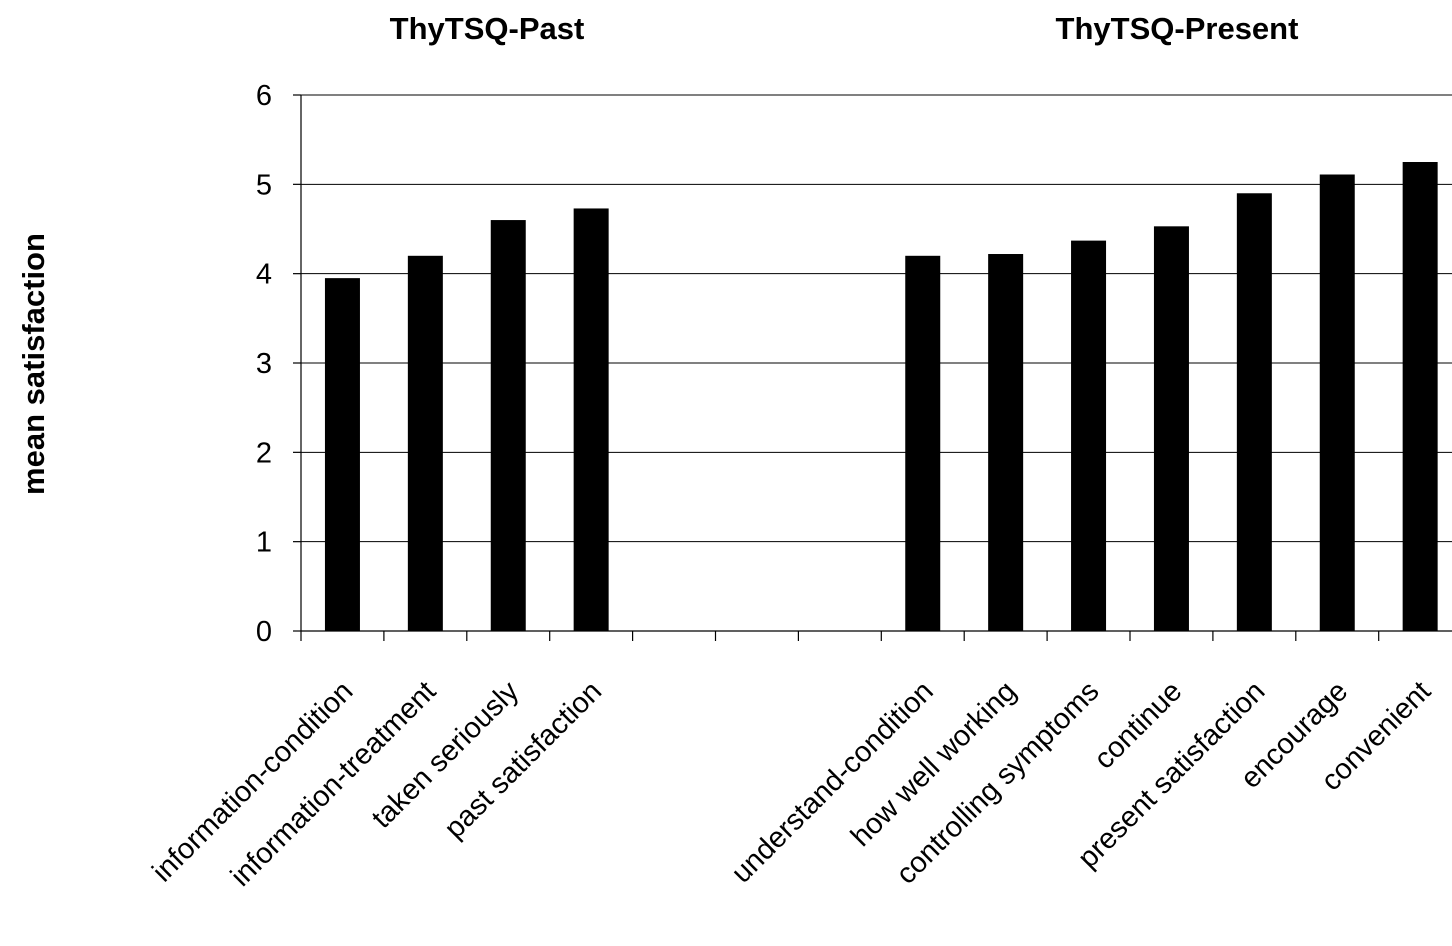 The image size is (1452, 946). Describe the element at coordinates (487, 28) in the screenshot. I see `panel-title-past: ThyTSQ-Past` at that location.